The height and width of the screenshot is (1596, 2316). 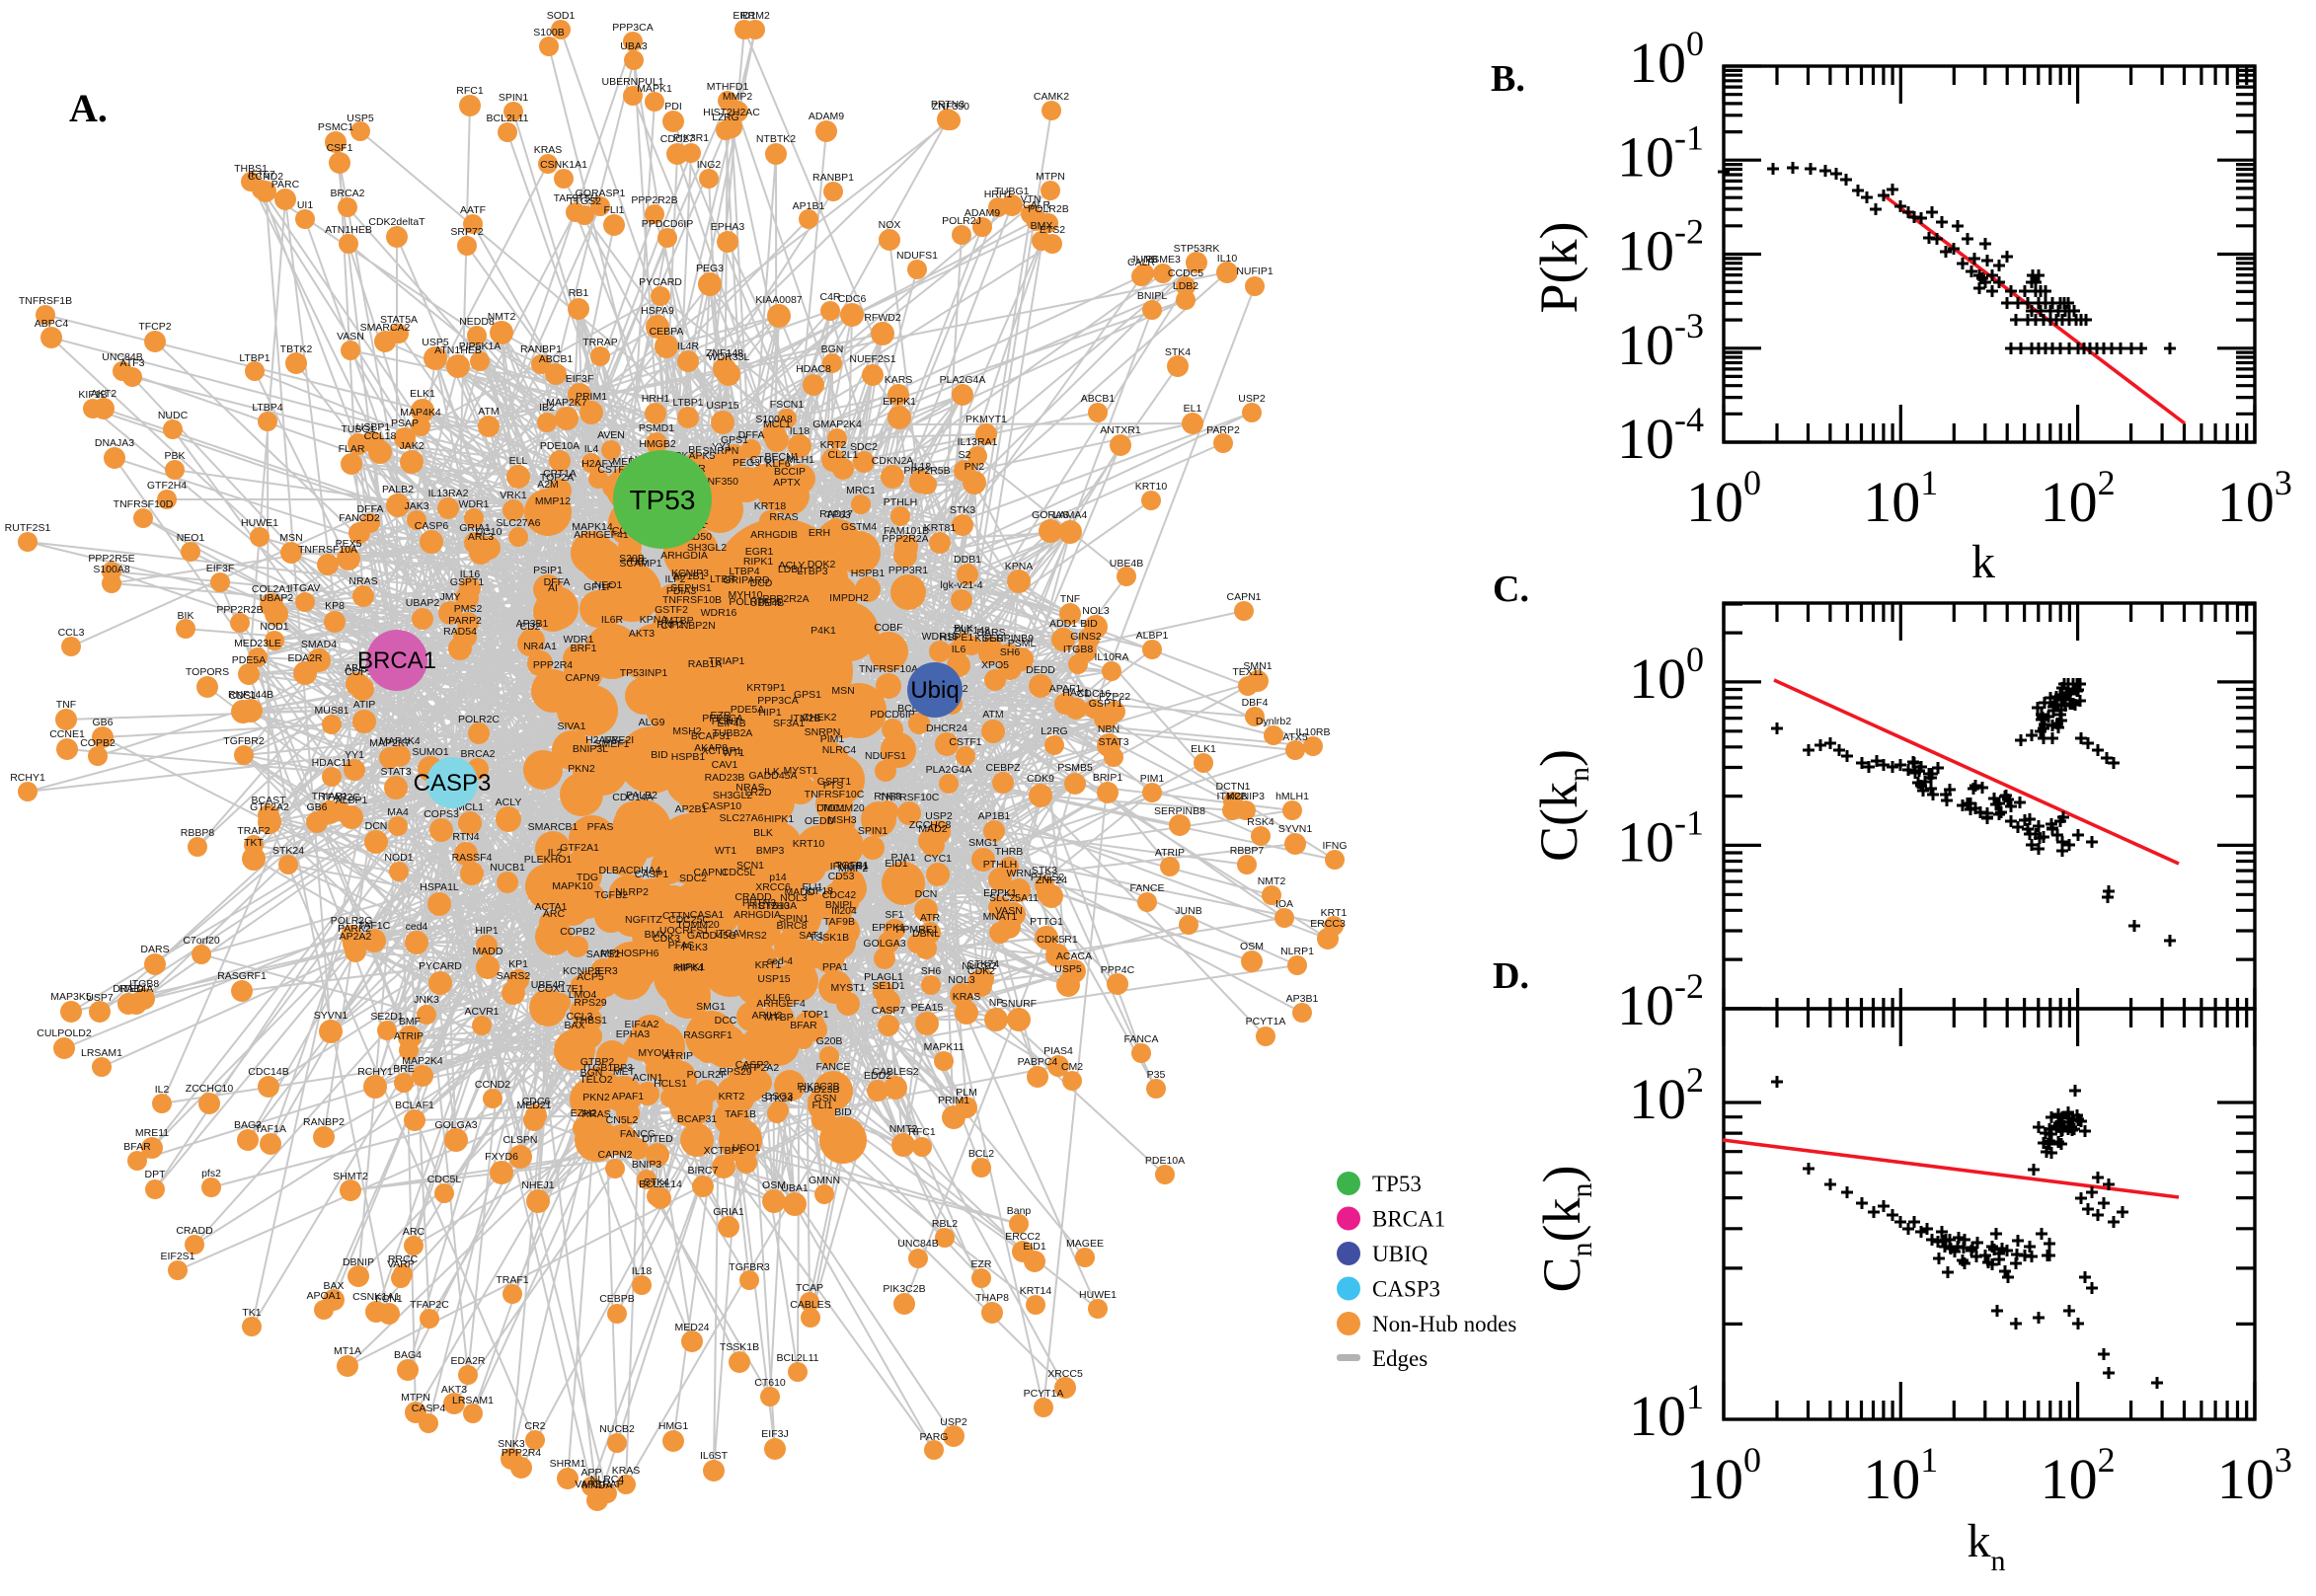 What do you see at coordinates (398, 858) in the screenshot?
I see `svg-text: NOD1` at bounding box center [398, 858].